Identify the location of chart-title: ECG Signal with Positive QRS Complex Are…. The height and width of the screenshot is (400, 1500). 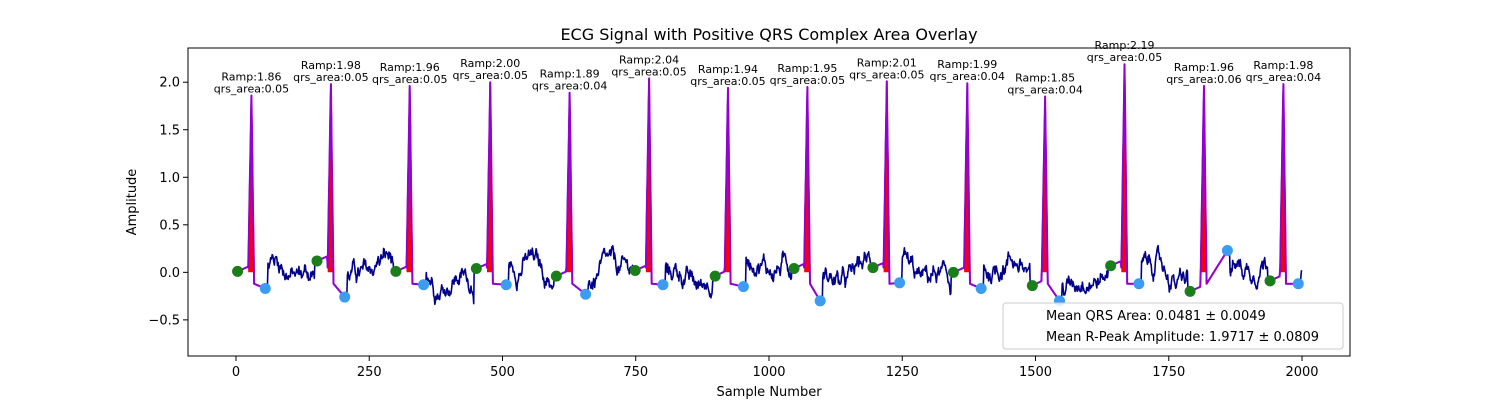
(768, 34).